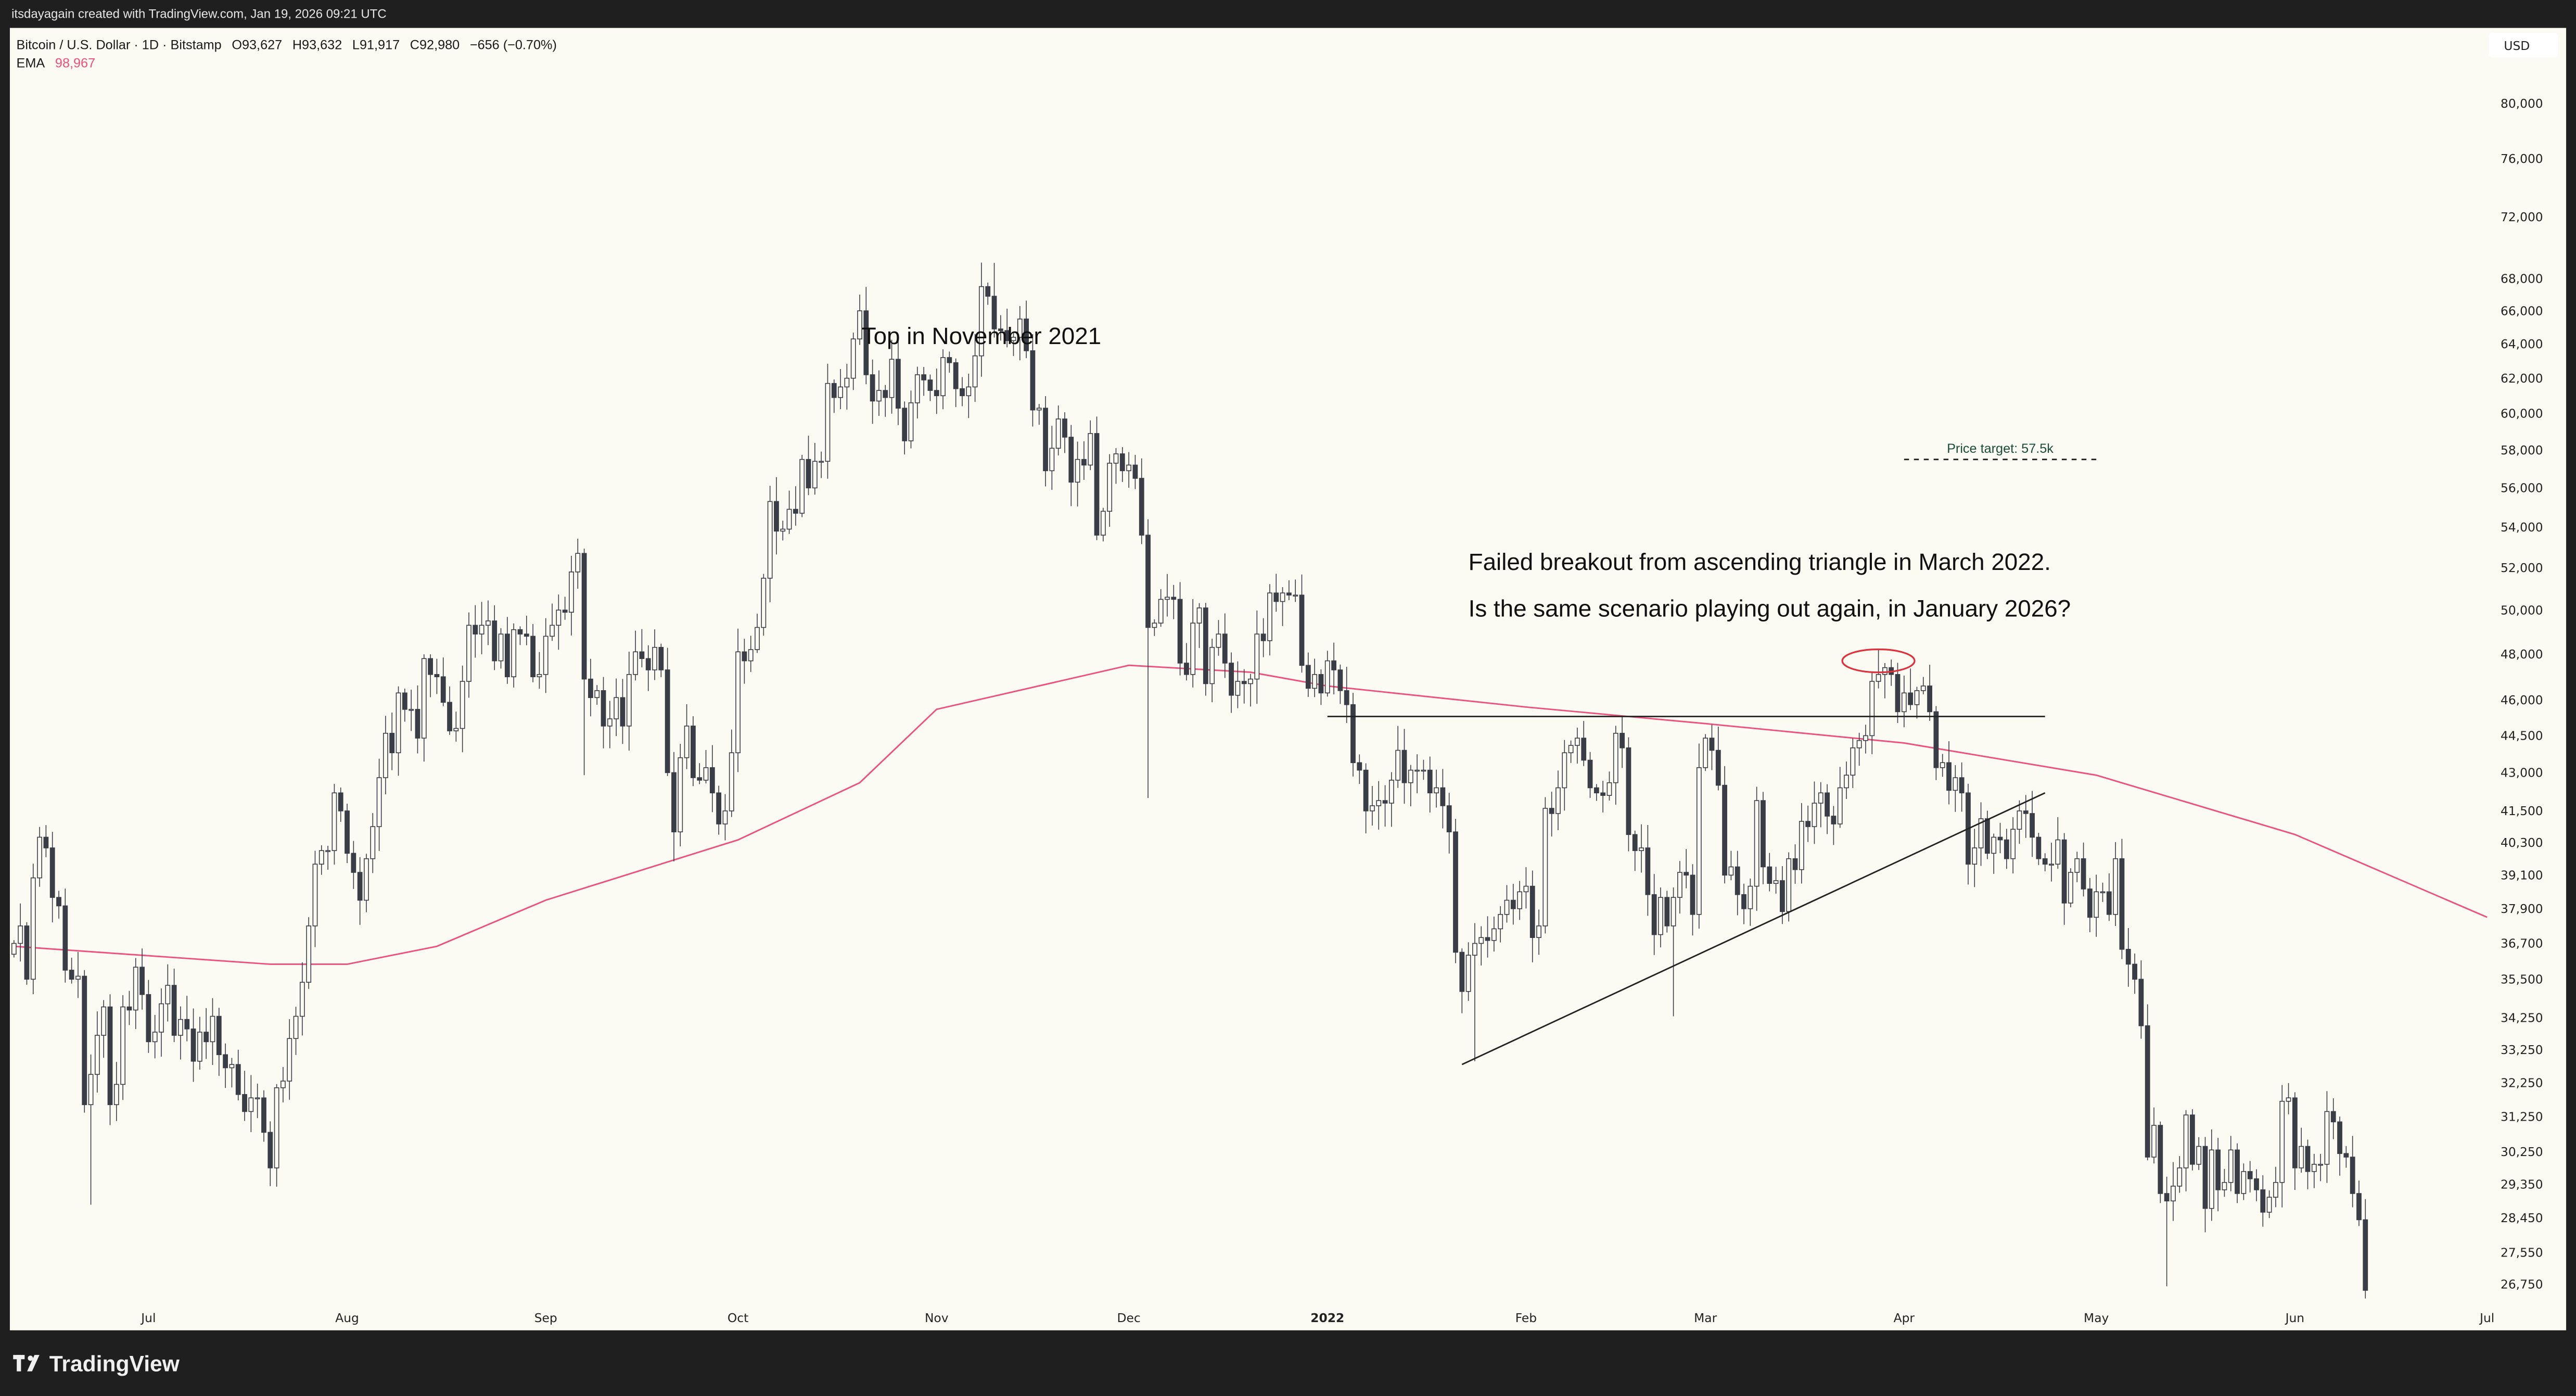 The image size is (2576, 1396). Describe the element at coordinates (1753, 928) in the screenshot. I see `support-trendline` at that location.